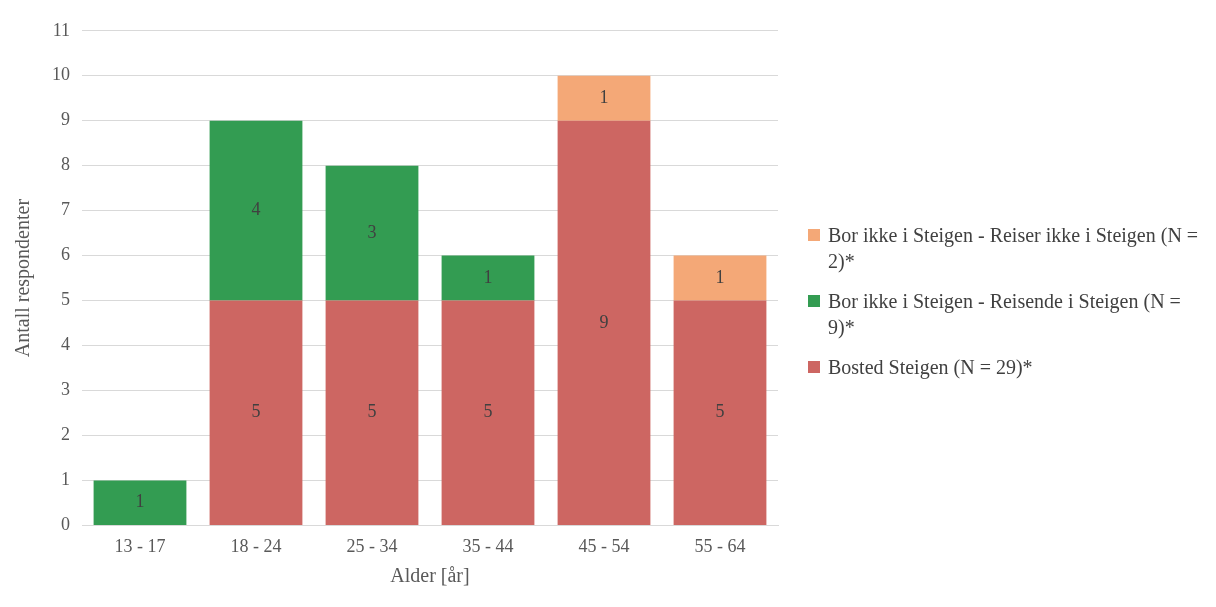 The width and height of the screenshot is (1216, 607). What do you see at coordinates (65, 119) in the screenshot?
I see `y-tick-label: 9` at bounding box center [65, 119].